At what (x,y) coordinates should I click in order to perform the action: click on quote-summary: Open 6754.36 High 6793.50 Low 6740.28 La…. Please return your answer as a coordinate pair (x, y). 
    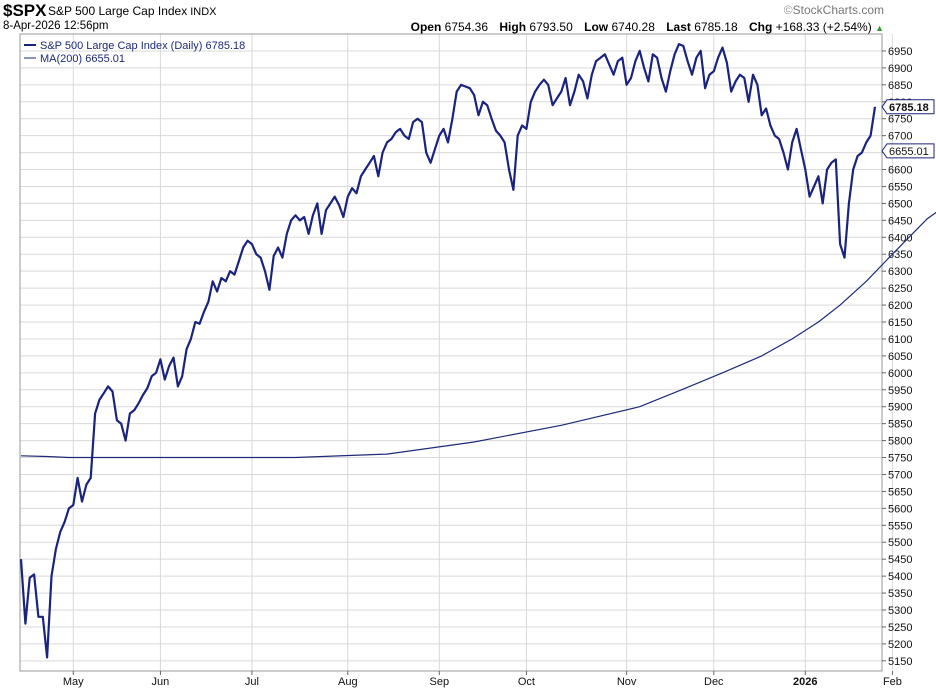
    Looking at the image, I should click on (647, 27).